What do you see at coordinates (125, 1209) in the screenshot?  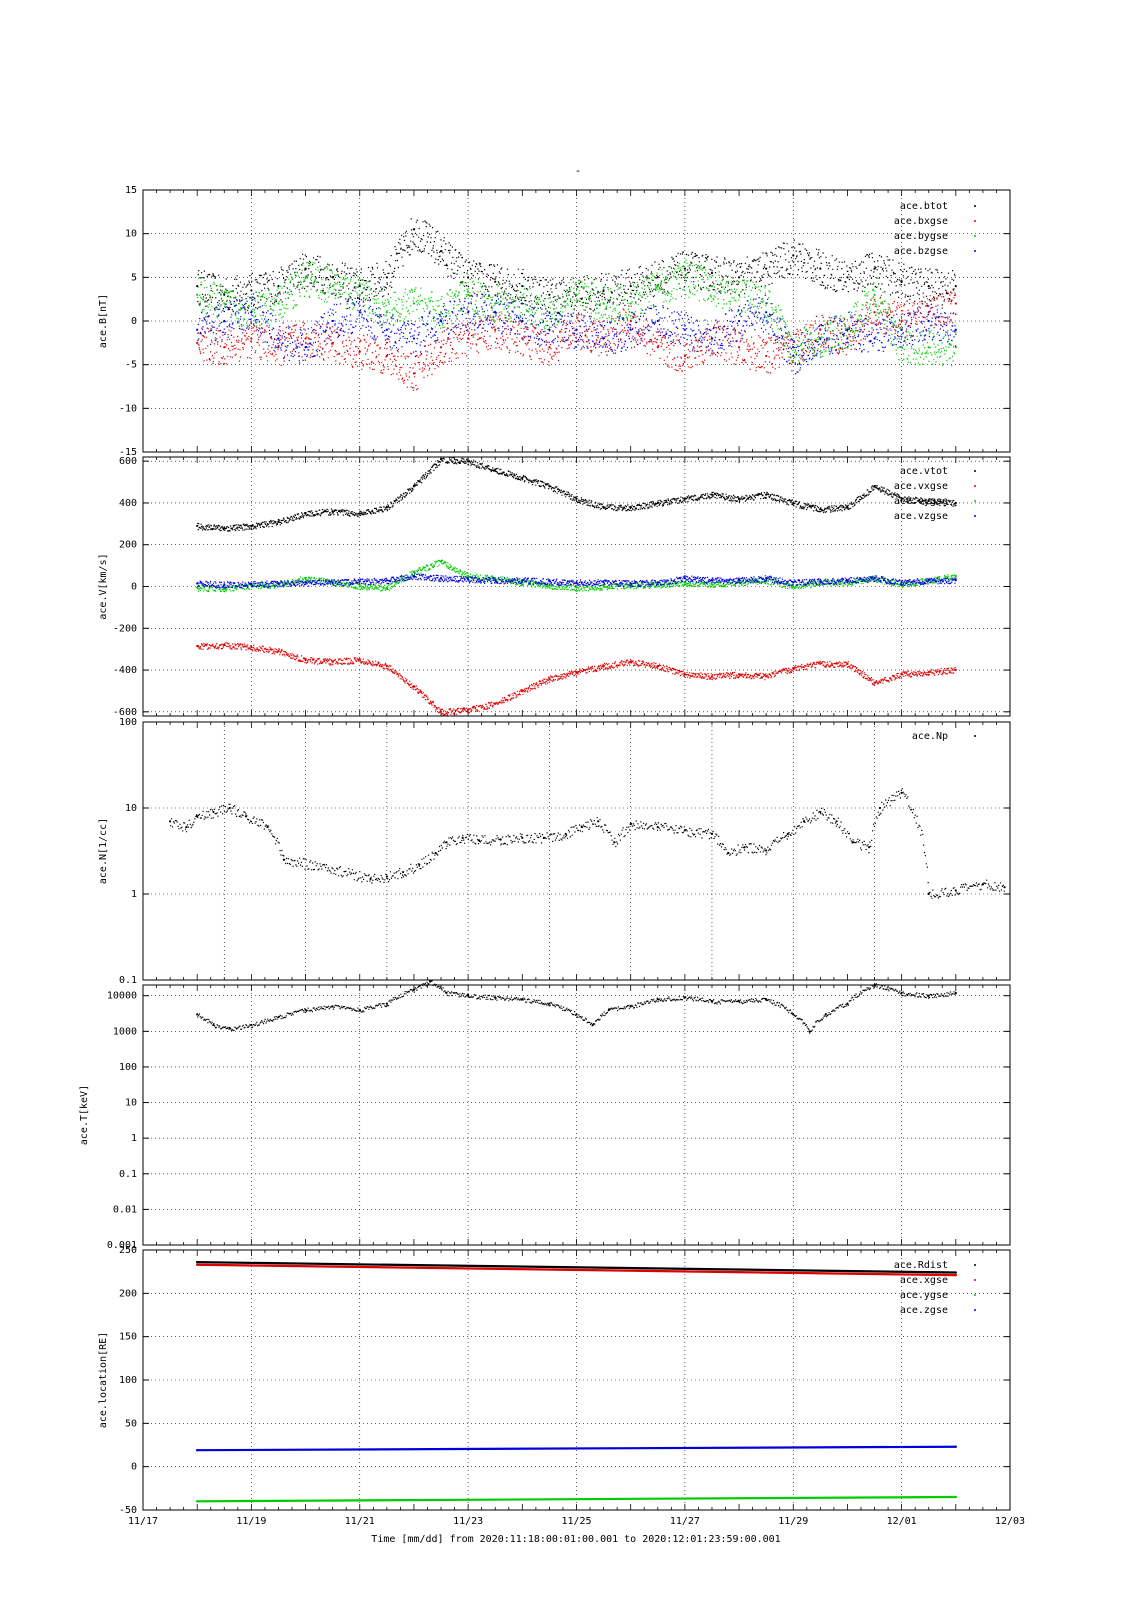 I see `y-tick-label: 0.01` at bounding box center [125, 1209].